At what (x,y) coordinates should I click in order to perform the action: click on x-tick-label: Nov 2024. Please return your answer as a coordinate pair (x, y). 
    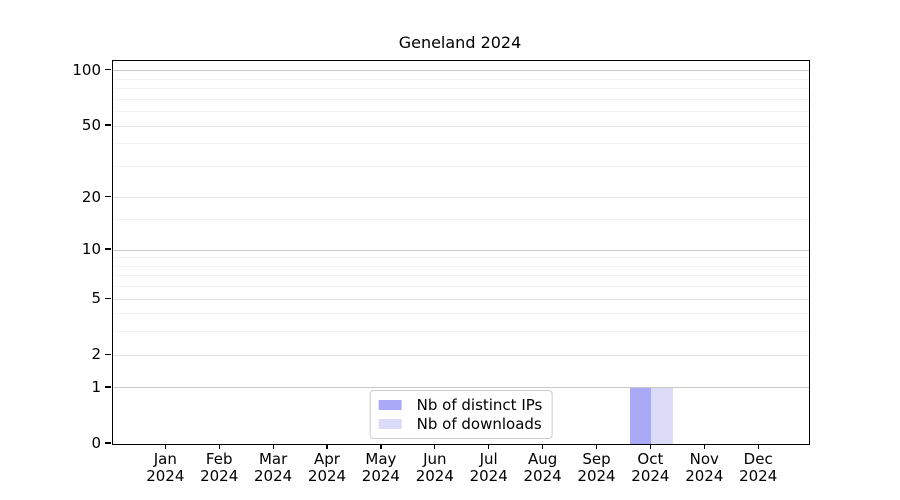
    Looking at the image, I should click on (704, 467).